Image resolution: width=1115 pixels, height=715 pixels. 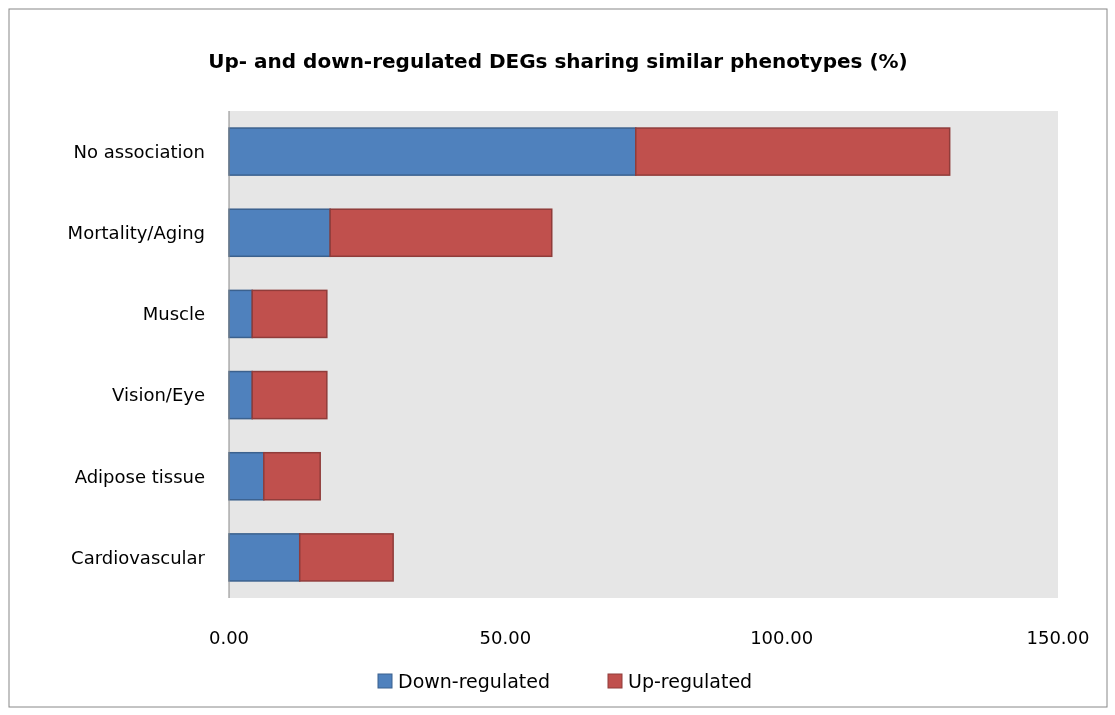 I want to click on y-tick-label: Muscle, so click(x=173, y=314).